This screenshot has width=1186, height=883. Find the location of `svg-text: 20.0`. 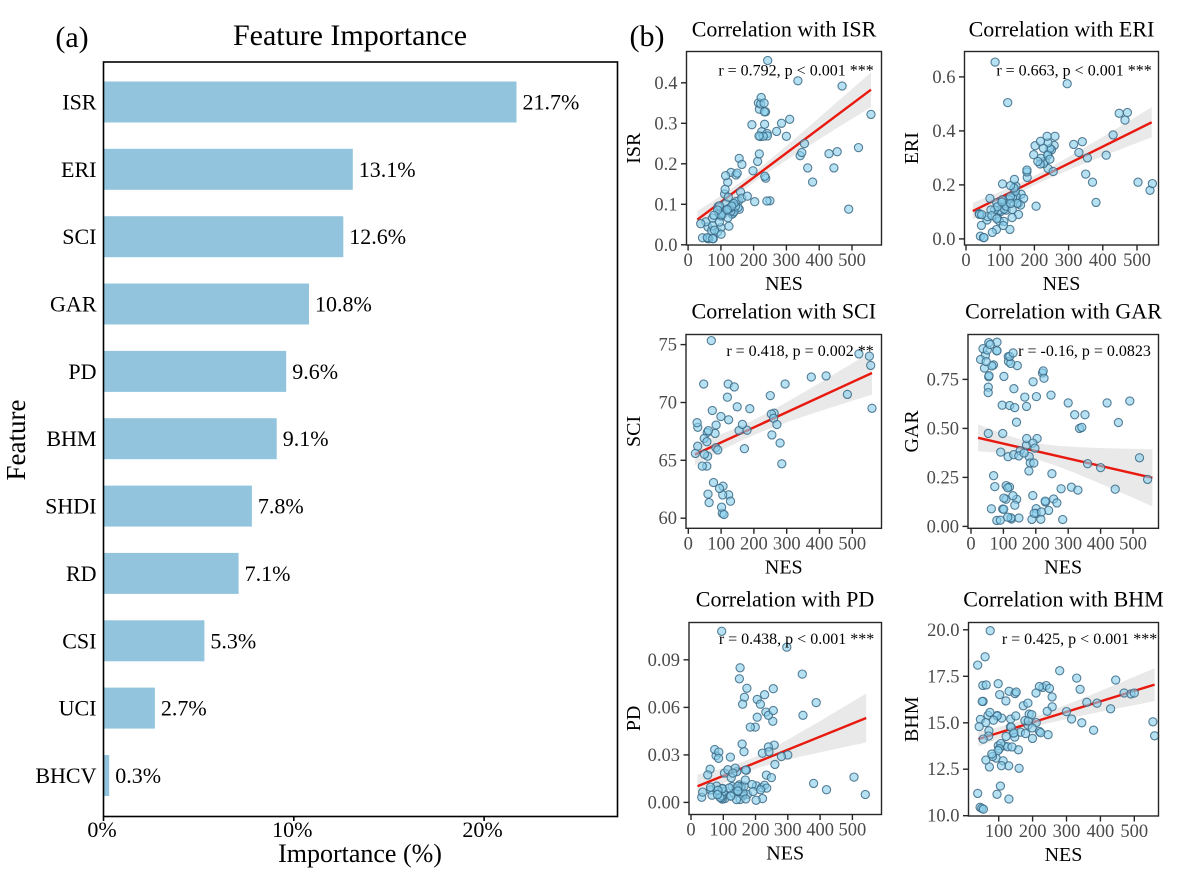

svg-text: 20.0 is located at coordinates (943, 631).